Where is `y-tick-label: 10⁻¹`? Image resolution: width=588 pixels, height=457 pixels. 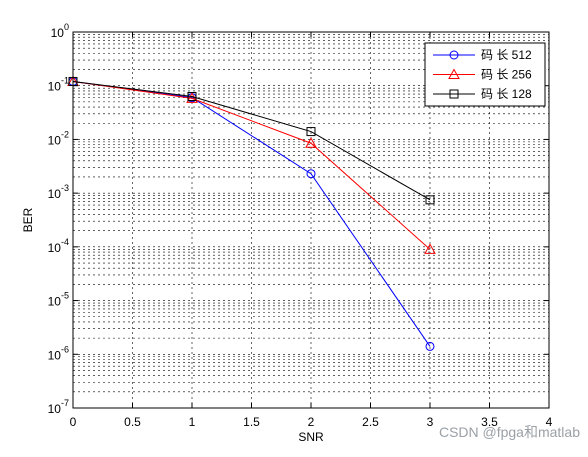 y-tick-label: 10⁻¹ is located at coordinates (58, 85).